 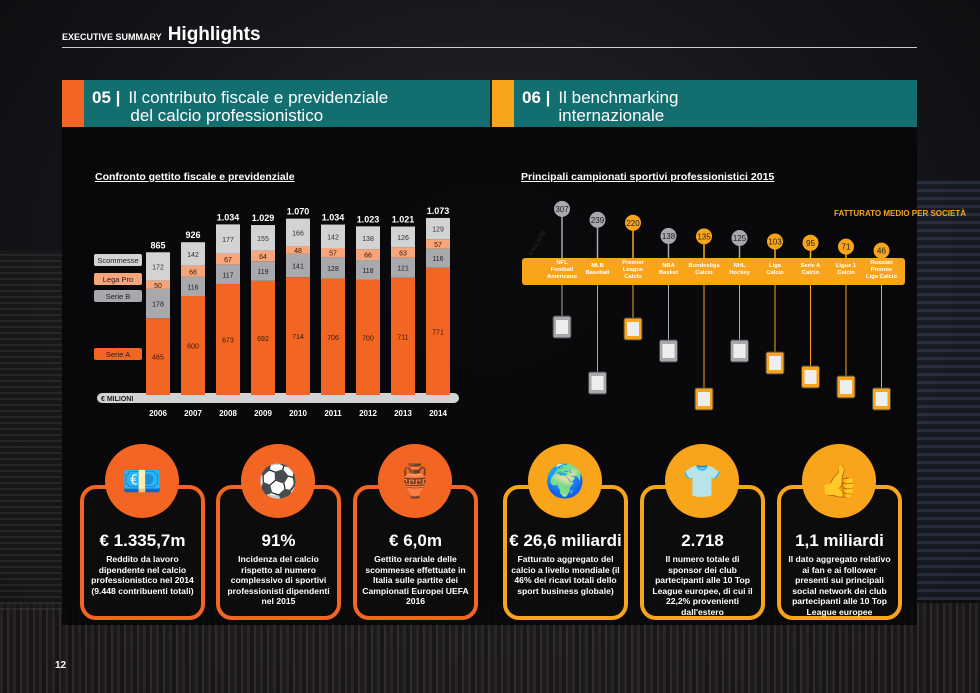 I want to click on value-label: 125, so click(x=740, y=238).